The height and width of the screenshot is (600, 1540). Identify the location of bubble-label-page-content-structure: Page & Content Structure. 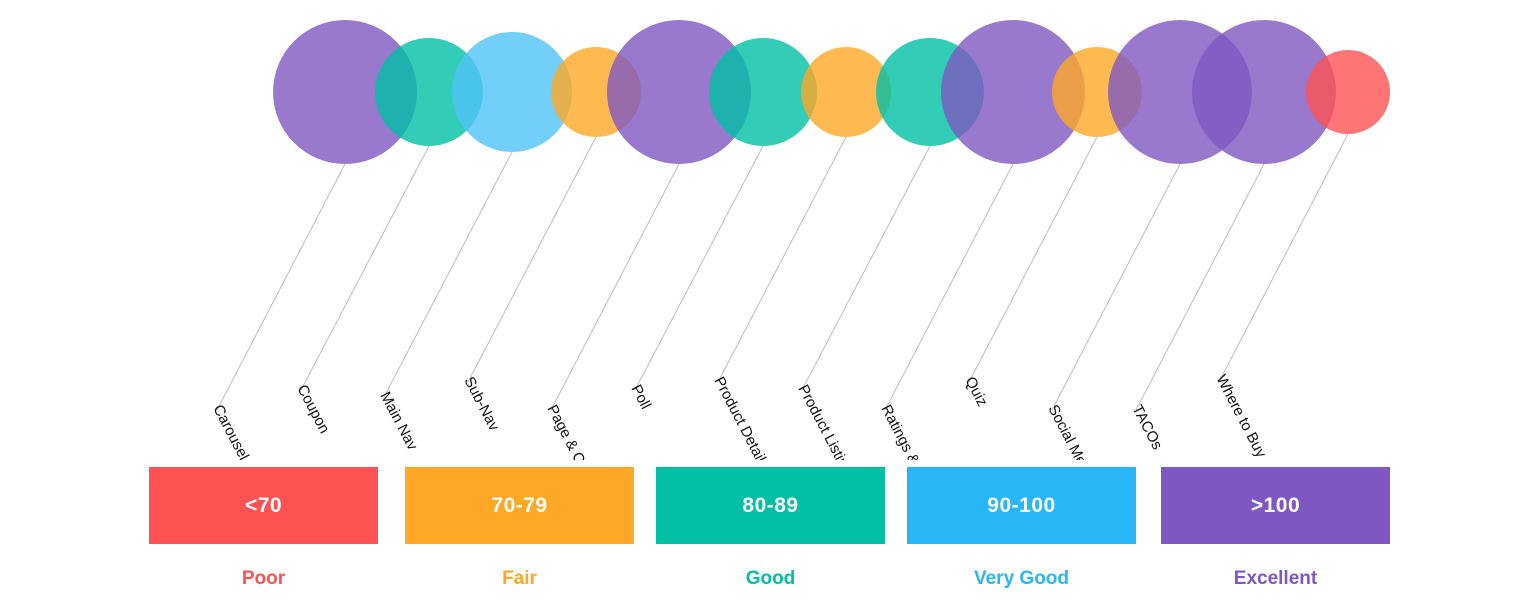
(590, 431).